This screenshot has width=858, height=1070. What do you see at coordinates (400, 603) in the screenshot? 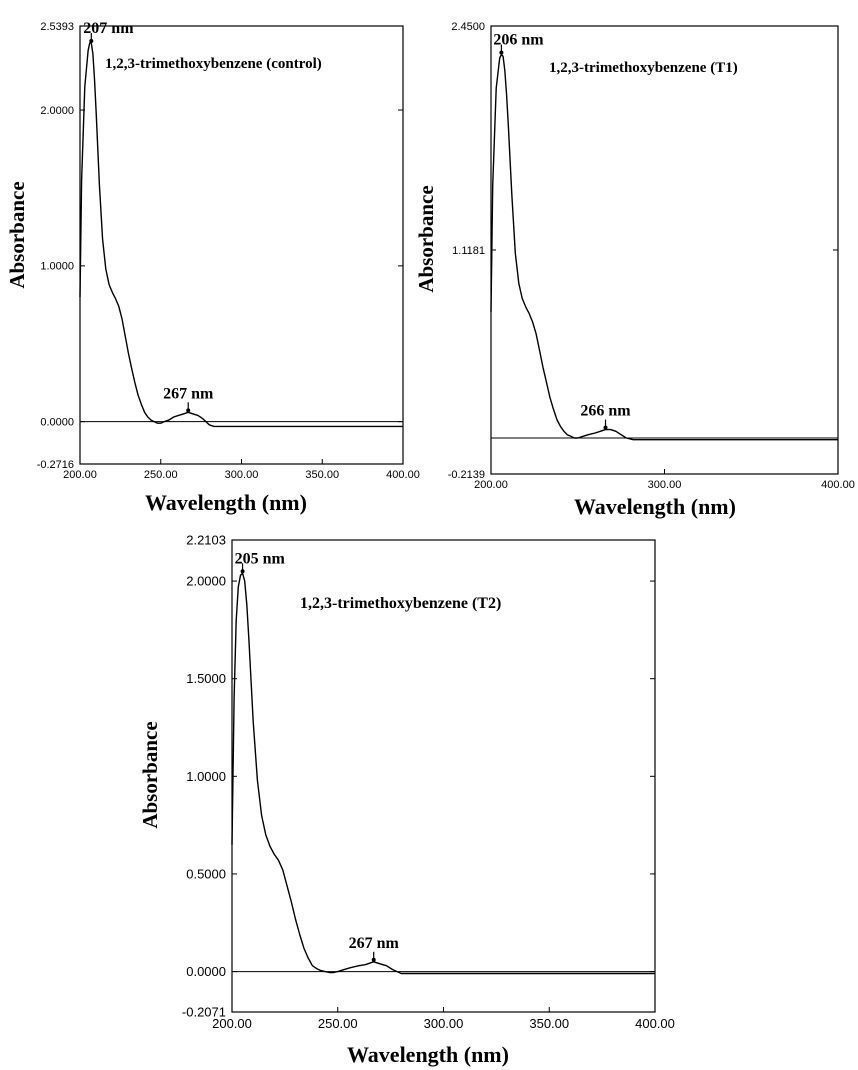
I see `chart-title: 1,2,3-trimethoxybenzene (T2)` at bounding box center [400, 603].